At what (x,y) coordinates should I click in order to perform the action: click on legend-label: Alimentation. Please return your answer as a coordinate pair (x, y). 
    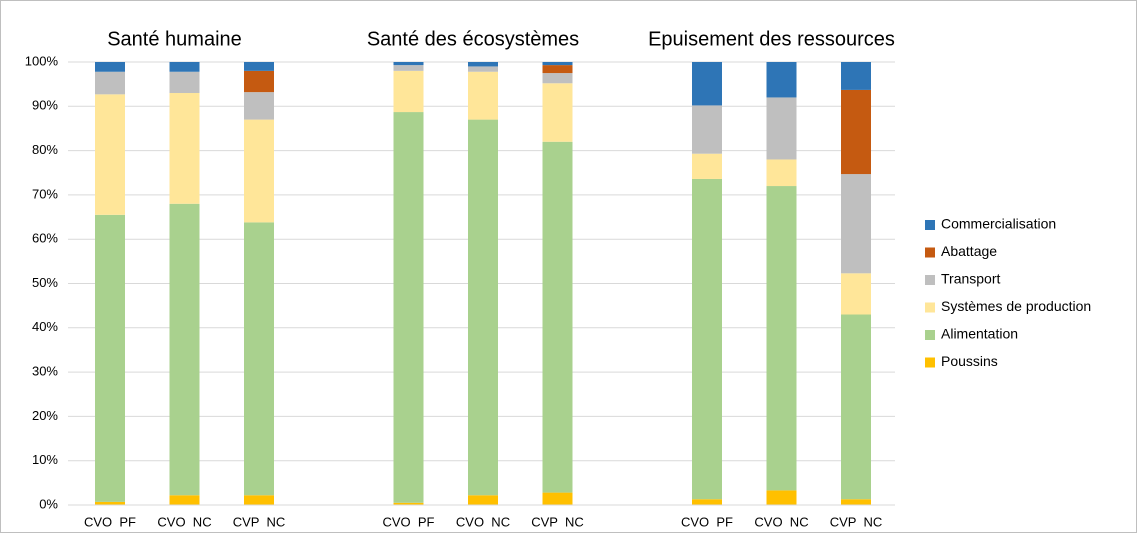
    Looking at the image, I should click on (979, 334).